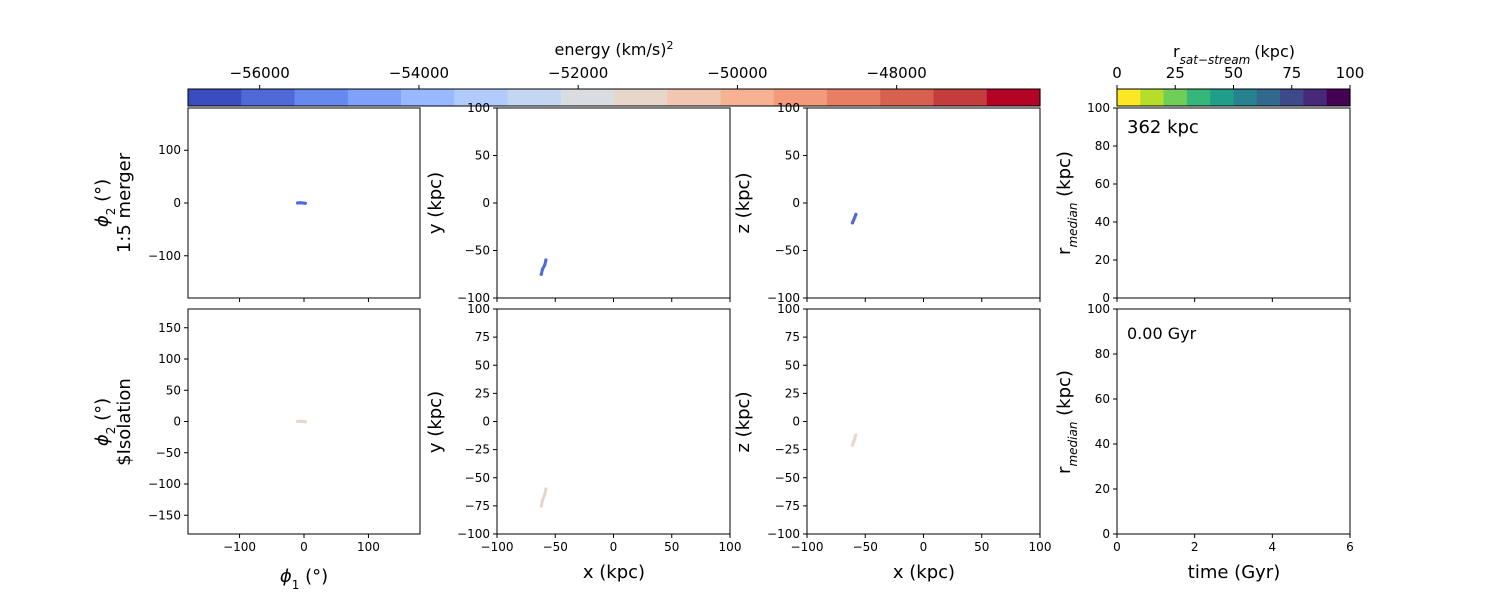 The width and height of the screenshot is (1500, 600). Describe the element at coordinates (164, 515) in the screenshot. I see `sky-y-row2-tick-label: −150` at that location.